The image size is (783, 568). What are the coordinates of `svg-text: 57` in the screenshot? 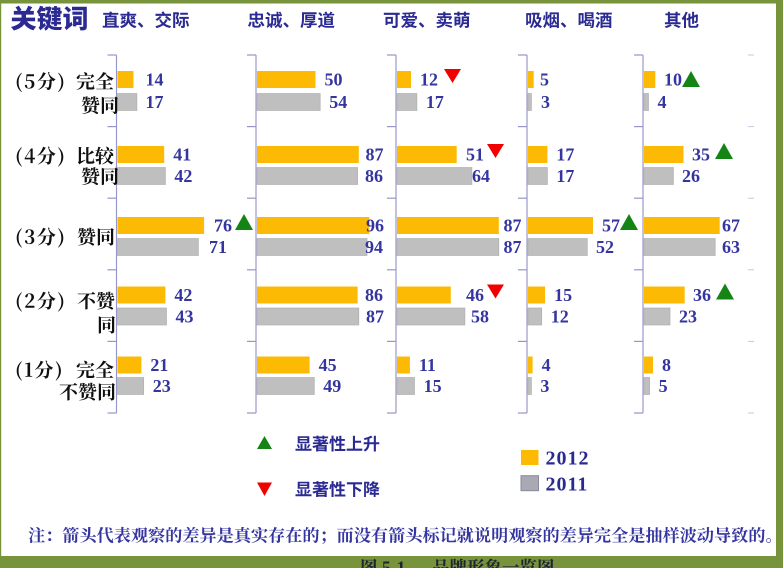 It's located at (611, 226).